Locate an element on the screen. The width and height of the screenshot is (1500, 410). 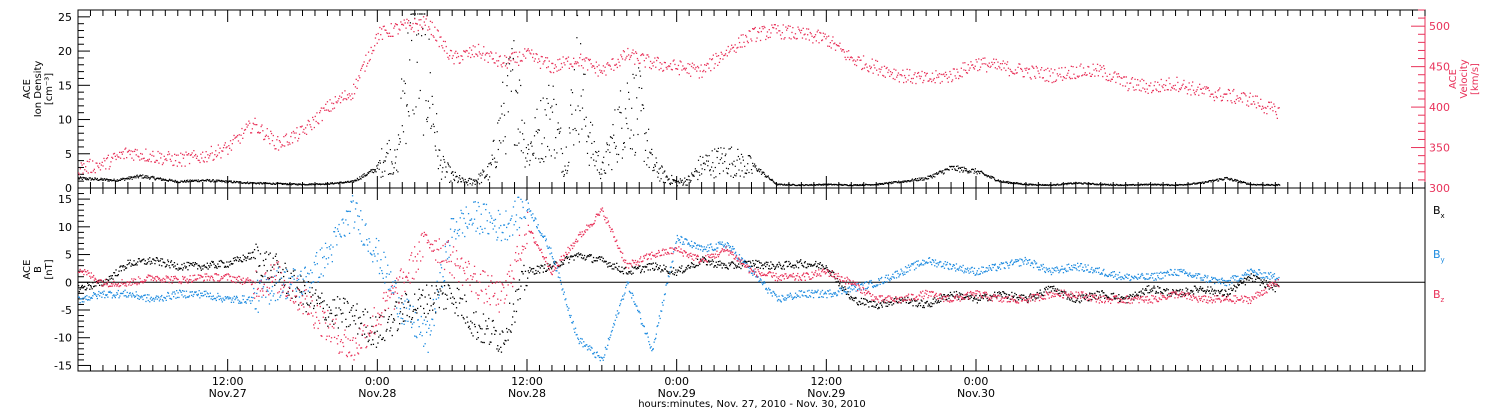
velocity-axis-title-line: [km/s] is located at coordinates (1475, 79).